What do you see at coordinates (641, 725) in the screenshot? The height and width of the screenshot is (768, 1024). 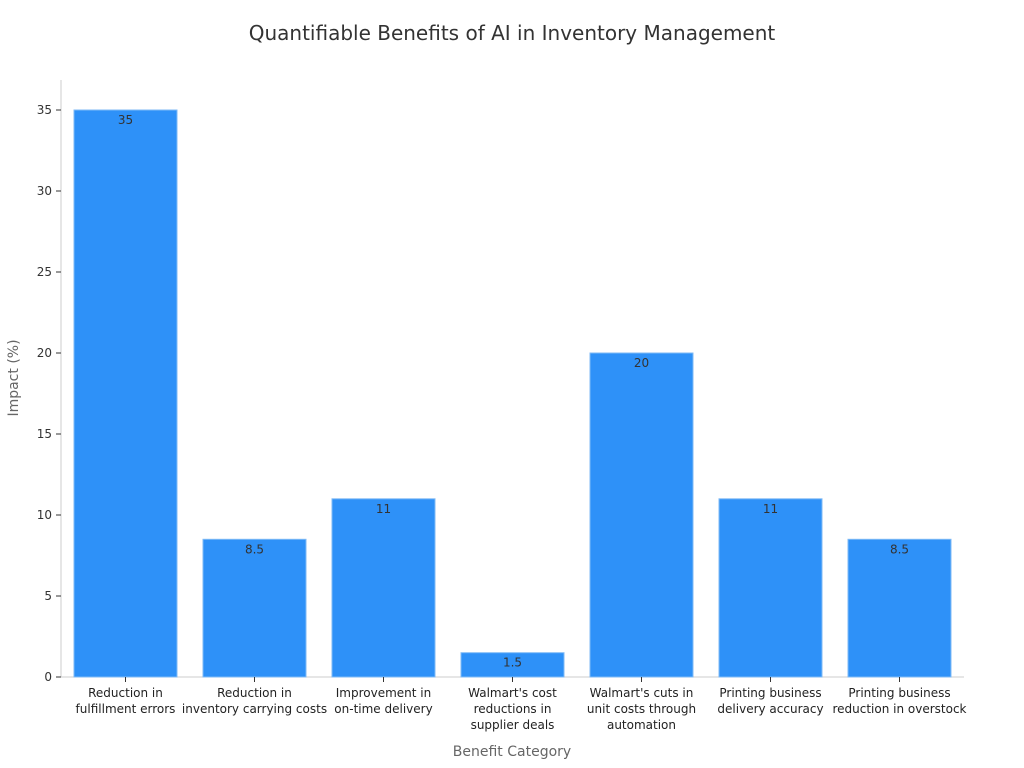 I see `x-tick-label-line: automation` at bounding box center [641, 725].